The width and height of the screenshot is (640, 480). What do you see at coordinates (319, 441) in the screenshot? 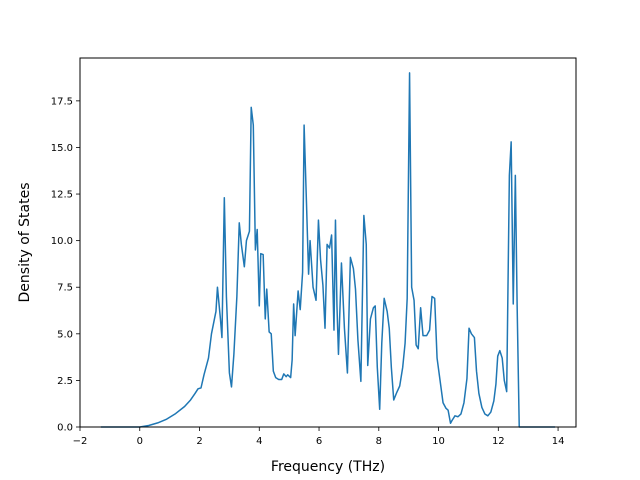
I see `x-tick-label: 6` at bounding box center [319, 441].